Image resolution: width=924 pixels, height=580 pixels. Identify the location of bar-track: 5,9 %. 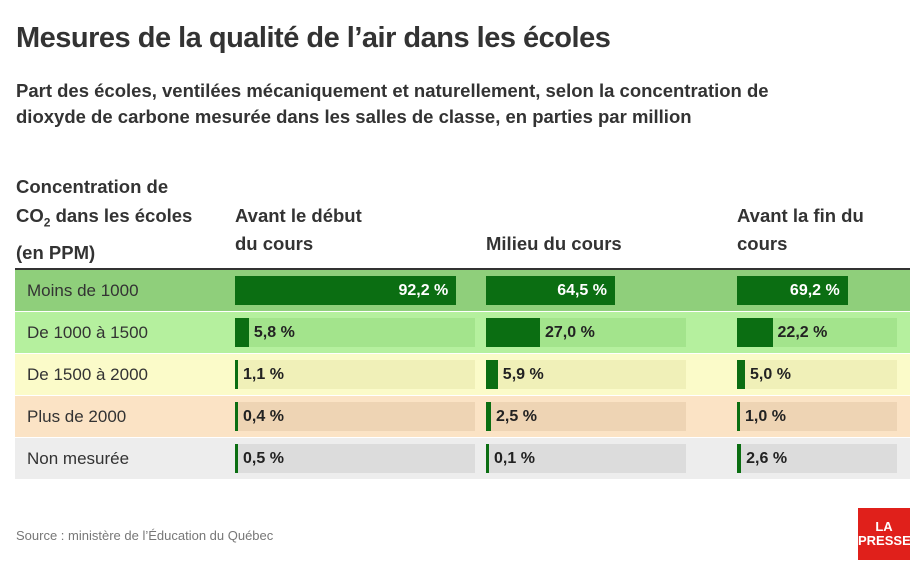
(586, 374).